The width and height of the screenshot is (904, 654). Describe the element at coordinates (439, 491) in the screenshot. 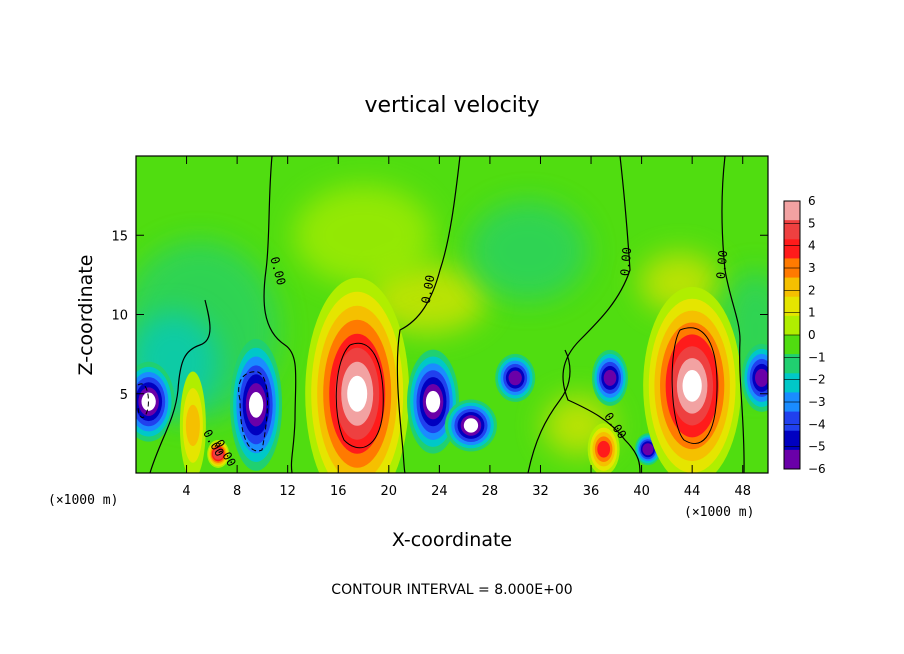

I see `x-tick-label: 24` at that location.